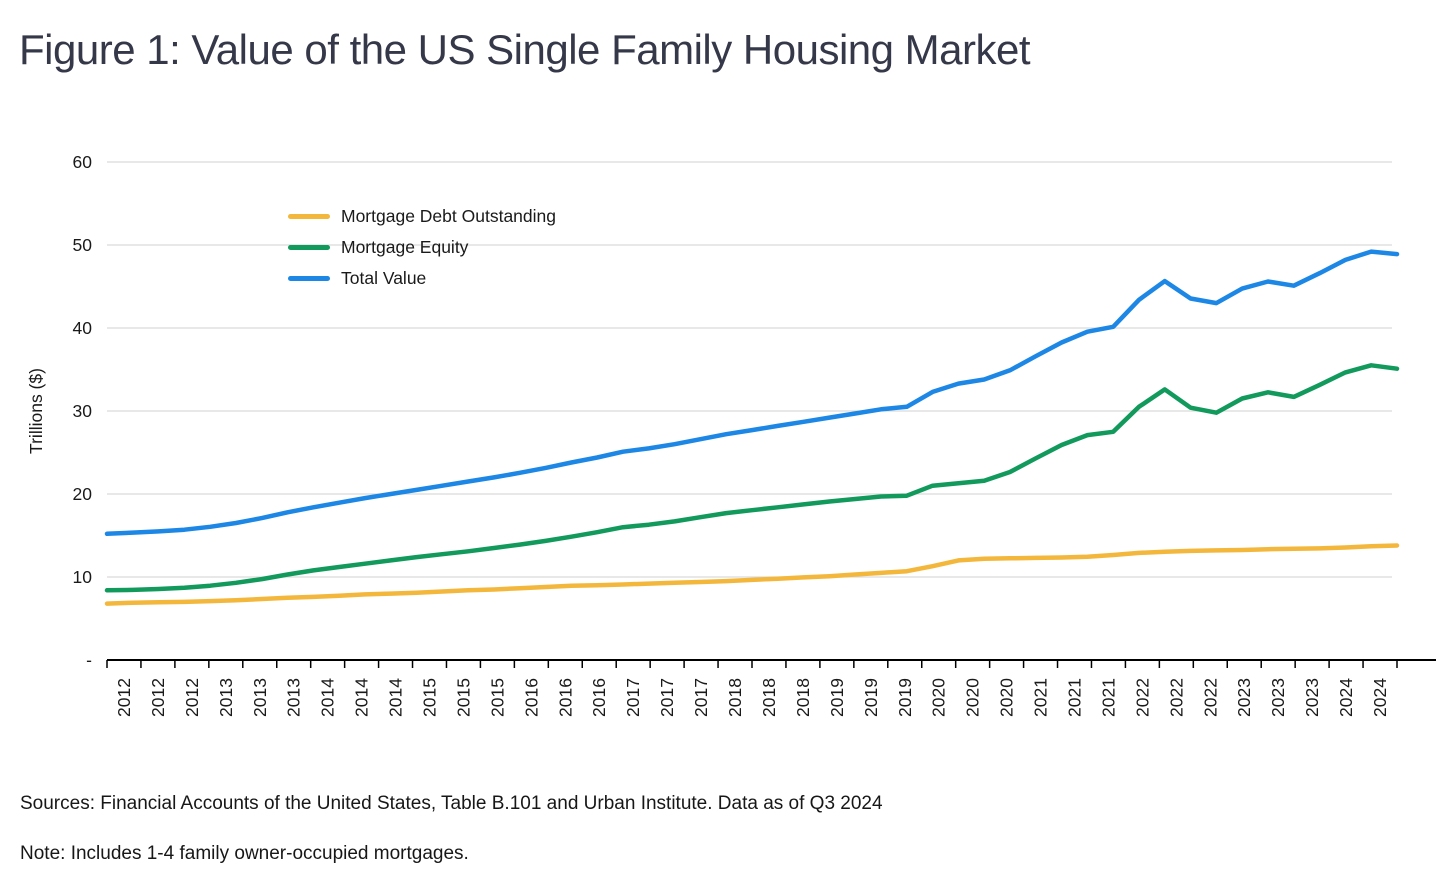 The height and width of the screenshot is (887, 1456). I want to click on y-axis-title: Trillions ($), so click(36, 411).